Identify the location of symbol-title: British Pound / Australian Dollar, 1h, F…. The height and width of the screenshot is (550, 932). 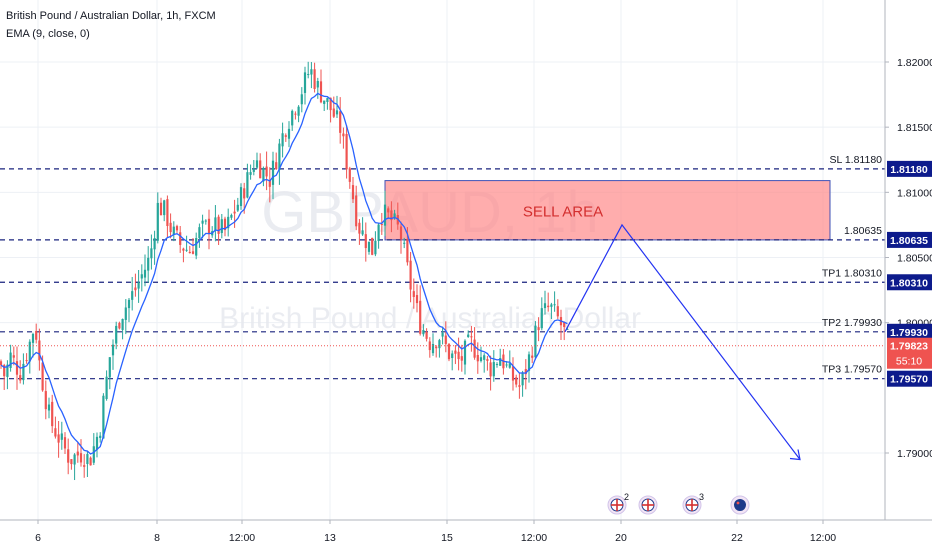
(111, 16).